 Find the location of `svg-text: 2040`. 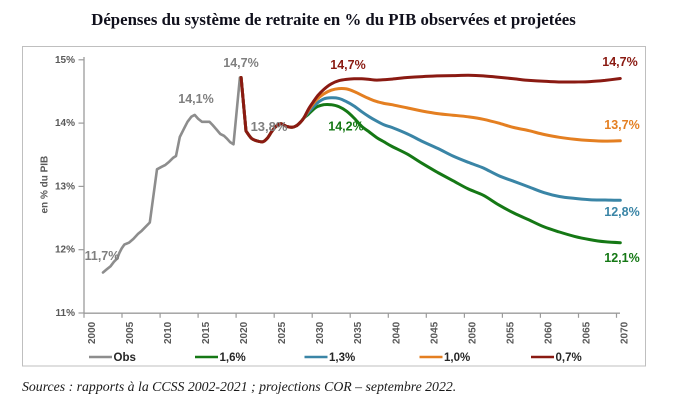

svg-text: 2040 is located at coordinates (396, 332).